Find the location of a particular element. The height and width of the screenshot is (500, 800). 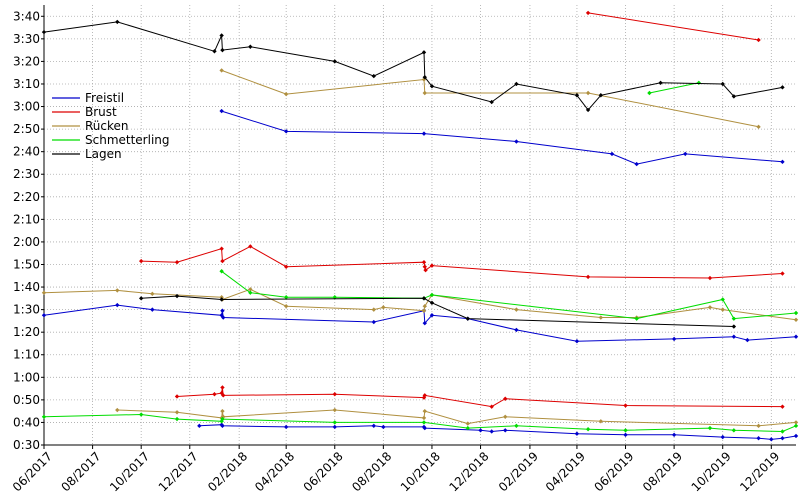

series-line-schmetterling is located at coordinates (509, 295).